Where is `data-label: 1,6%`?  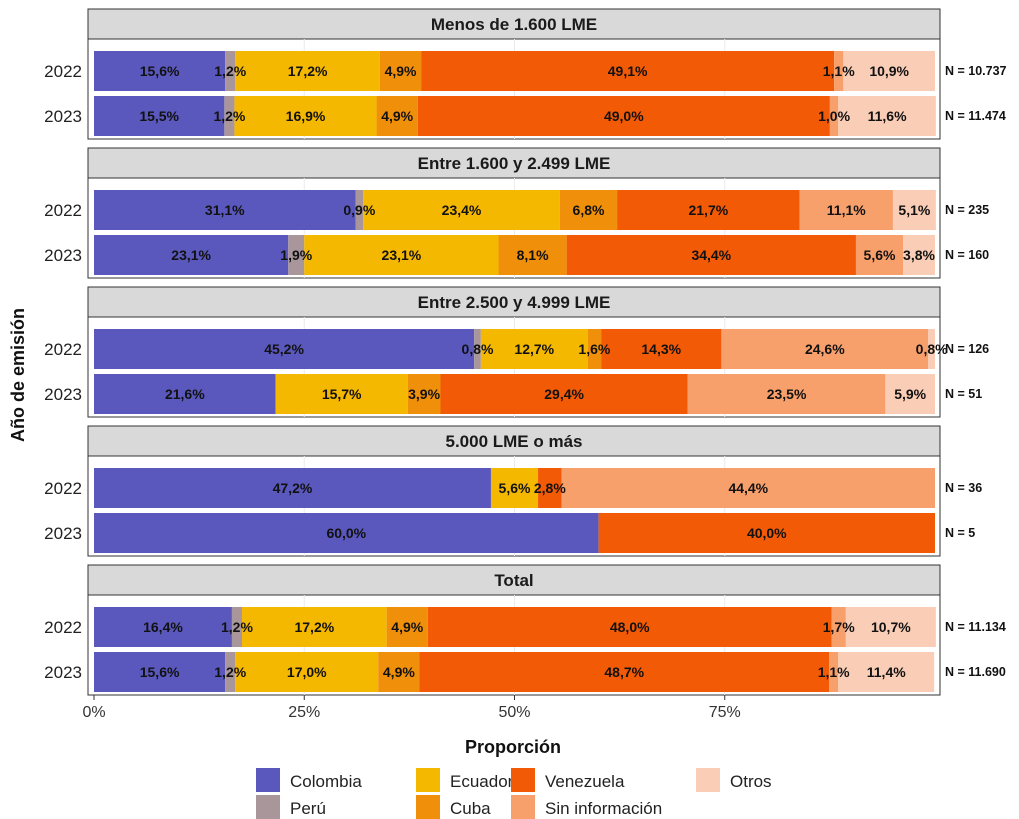 data-label: 1,6% is located at coordinates (594, 349).